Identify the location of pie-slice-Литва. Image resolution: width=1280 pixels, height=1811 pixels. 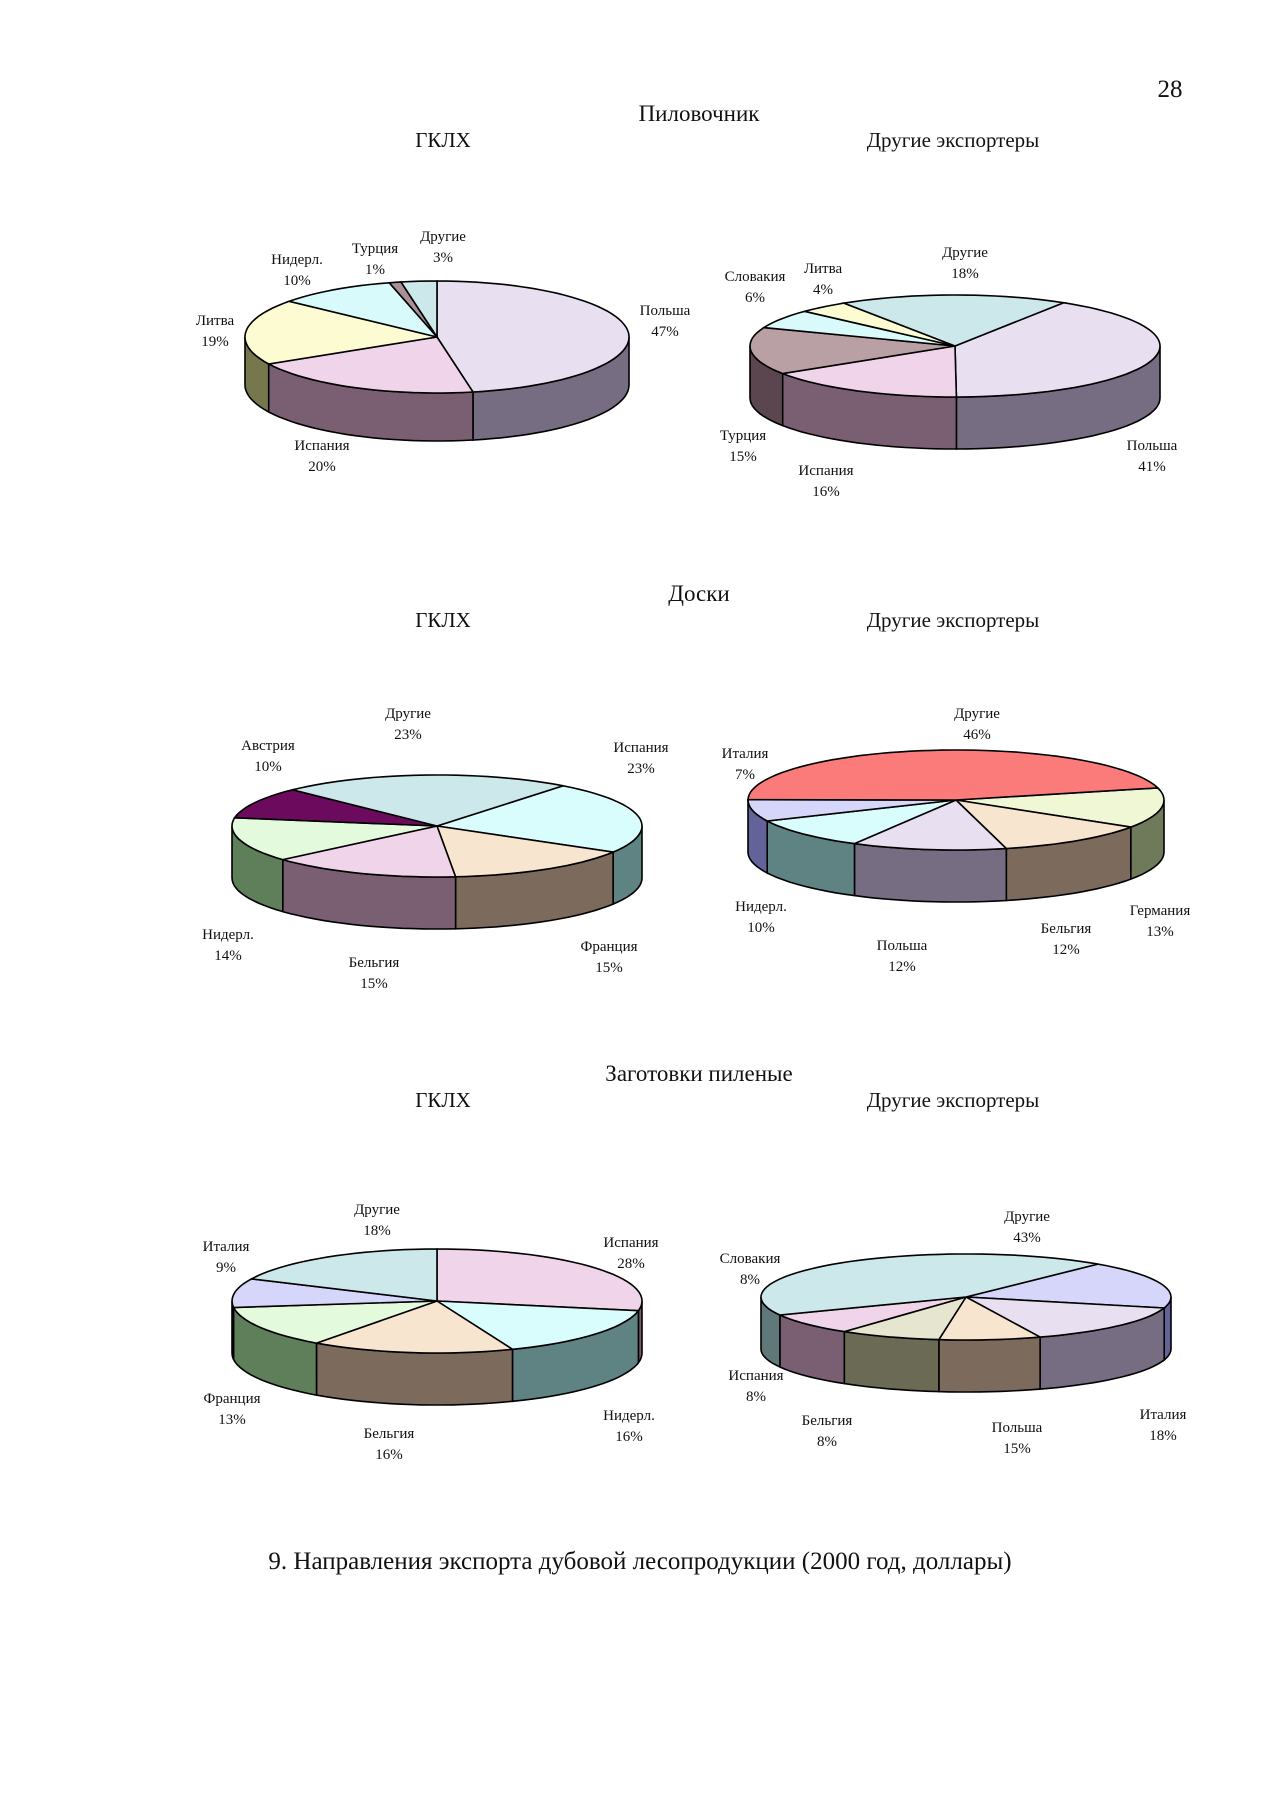
(341, 332).